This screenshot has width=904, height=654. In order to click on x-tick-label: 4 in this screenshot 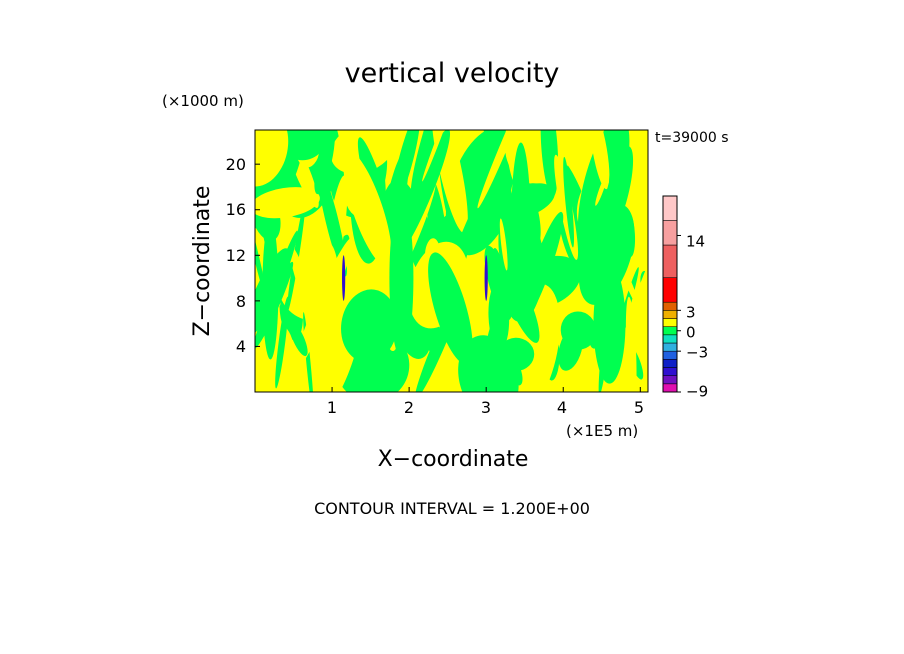, I will do `click(562, 407)`.